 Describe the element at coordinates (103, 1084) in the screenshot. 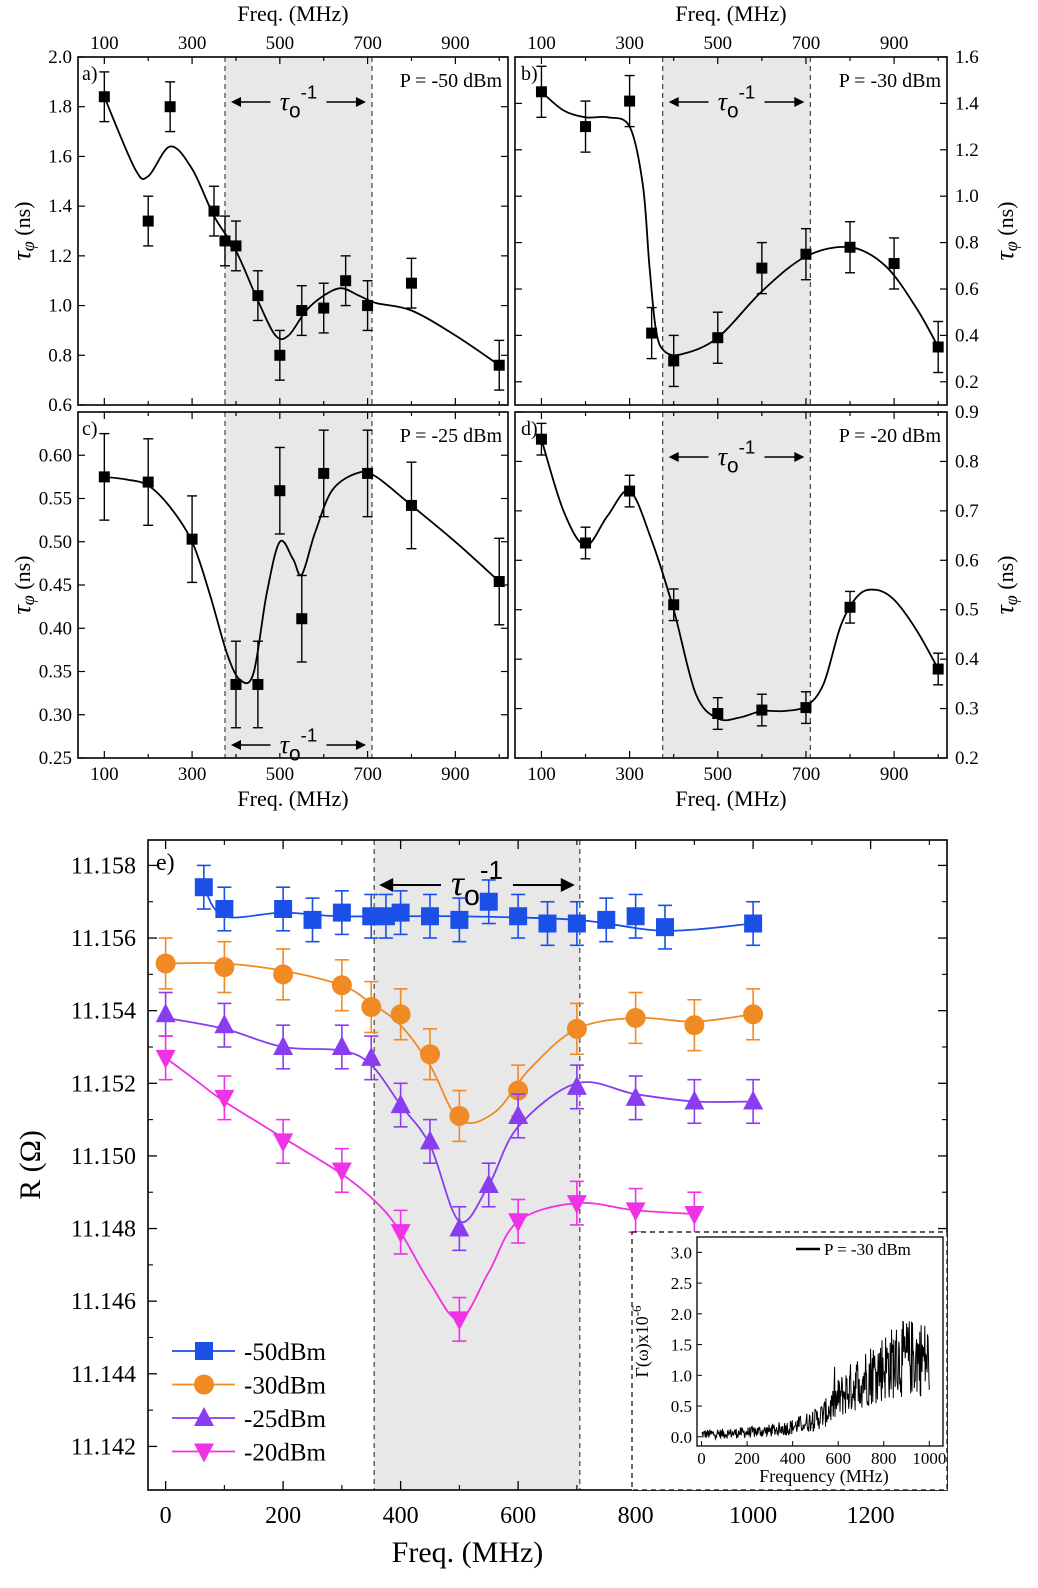

I see `y-tick-label: 11.152` at that location.